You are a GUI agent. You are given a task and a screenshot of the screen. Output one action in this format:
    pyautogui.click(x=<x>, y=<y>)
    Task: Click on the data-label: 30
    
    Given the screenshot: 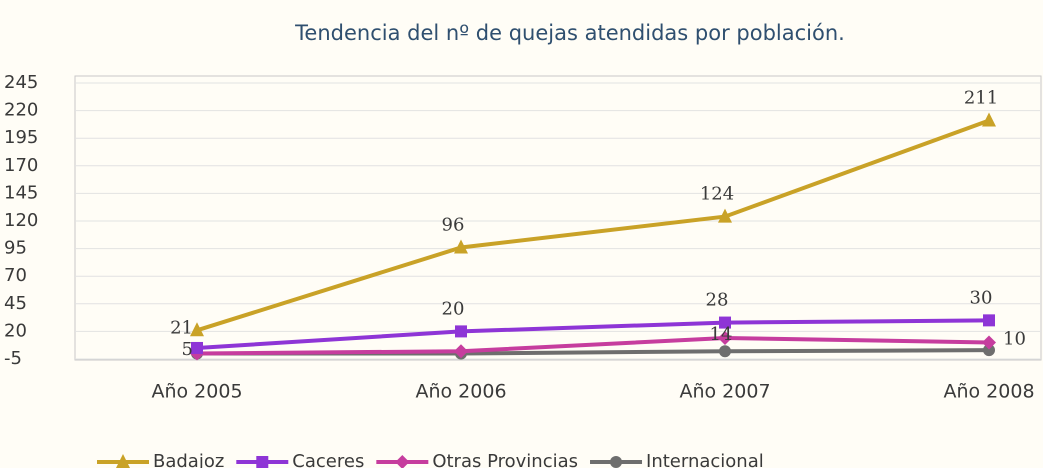 What is the action you would take?
    pyautogui.click(x=981, y=297)
    